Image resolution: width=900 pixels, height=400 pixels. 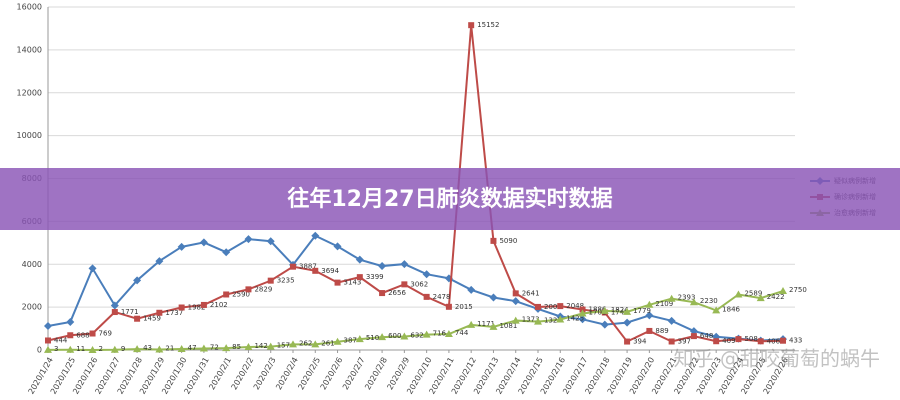 I want to click on data-label: 648, so click(x=706, y=336).